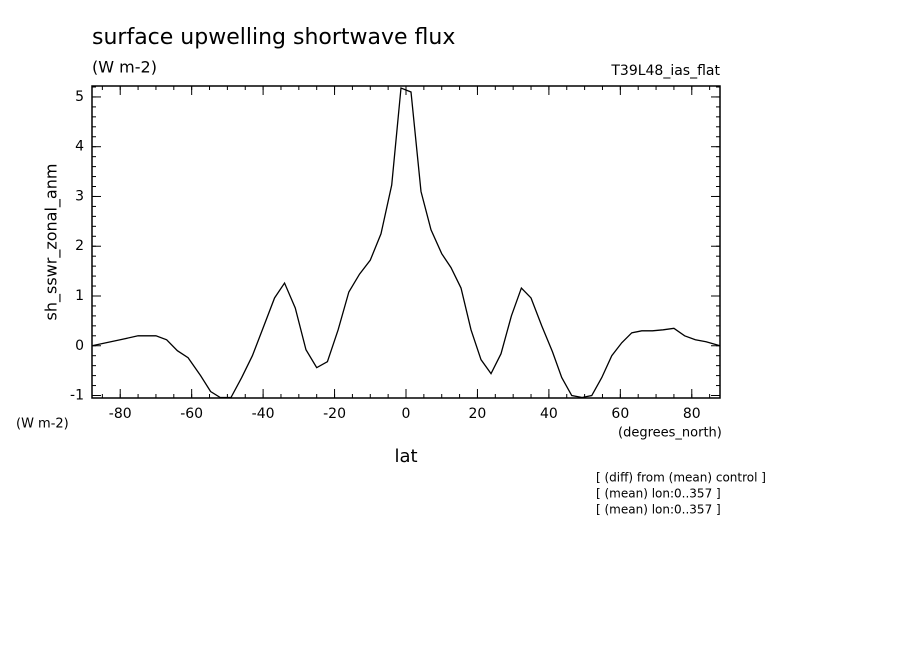 This screenshot has width=904, height=654. What do you see at coordinates (406, 414) in the screenshot?
I see `x-tick-label: 0` at bounding box center [406, 414].